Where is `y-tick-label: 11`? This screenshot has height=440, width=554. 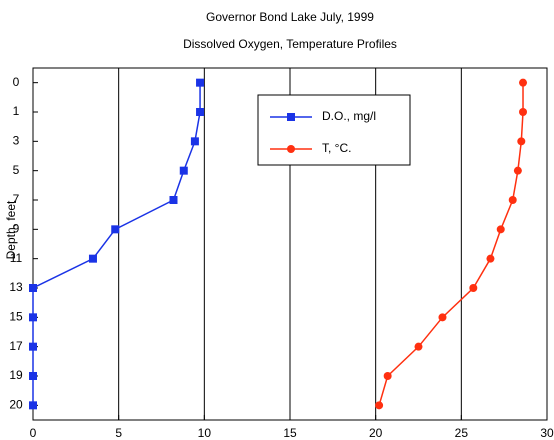
y-tick-label: 11 is located at coordinates (16, 258).